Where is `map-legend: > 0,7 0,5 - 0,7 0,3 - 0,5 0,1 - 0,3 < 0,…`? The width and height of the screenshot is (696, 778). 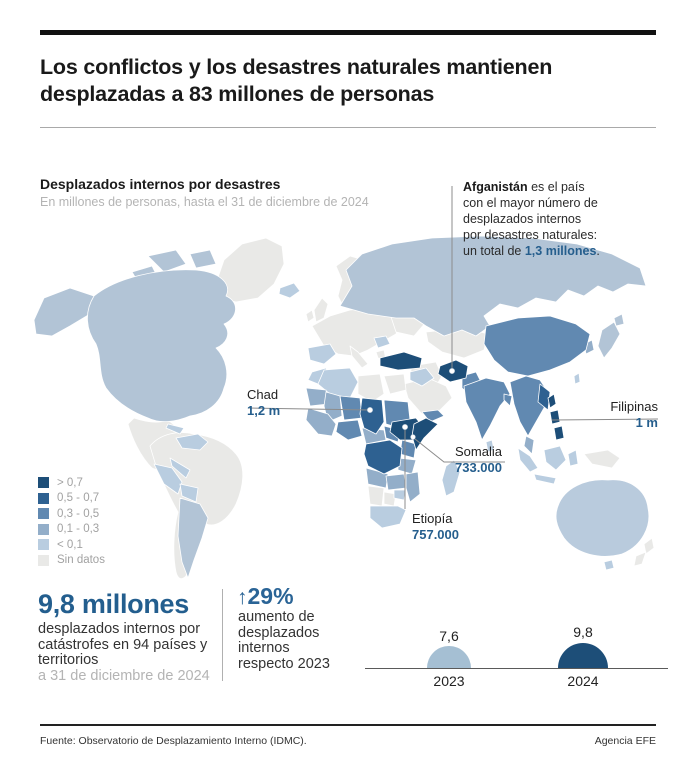
map-legend: > 0,7 0,5 - 0,7 0,3 - 0,5 0,1 - 0,3 < 0,… is located at coordinates (71, 521).